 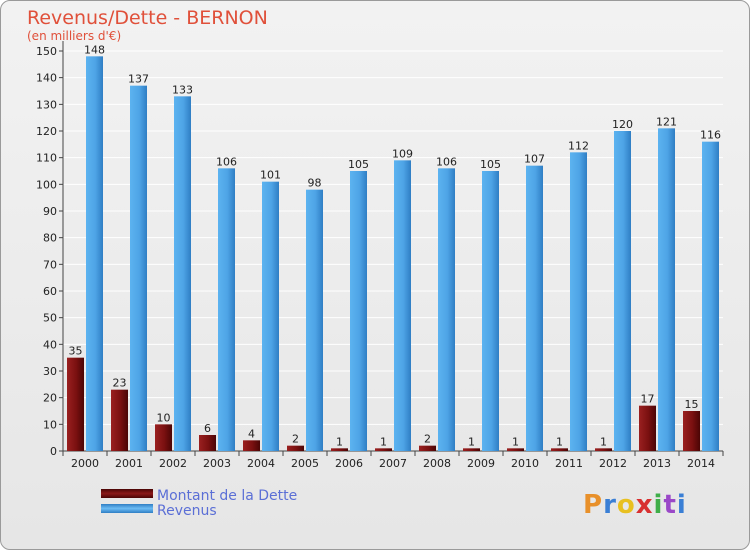 I want to click on y-tick-label: 70, so click(x=50, y=264).